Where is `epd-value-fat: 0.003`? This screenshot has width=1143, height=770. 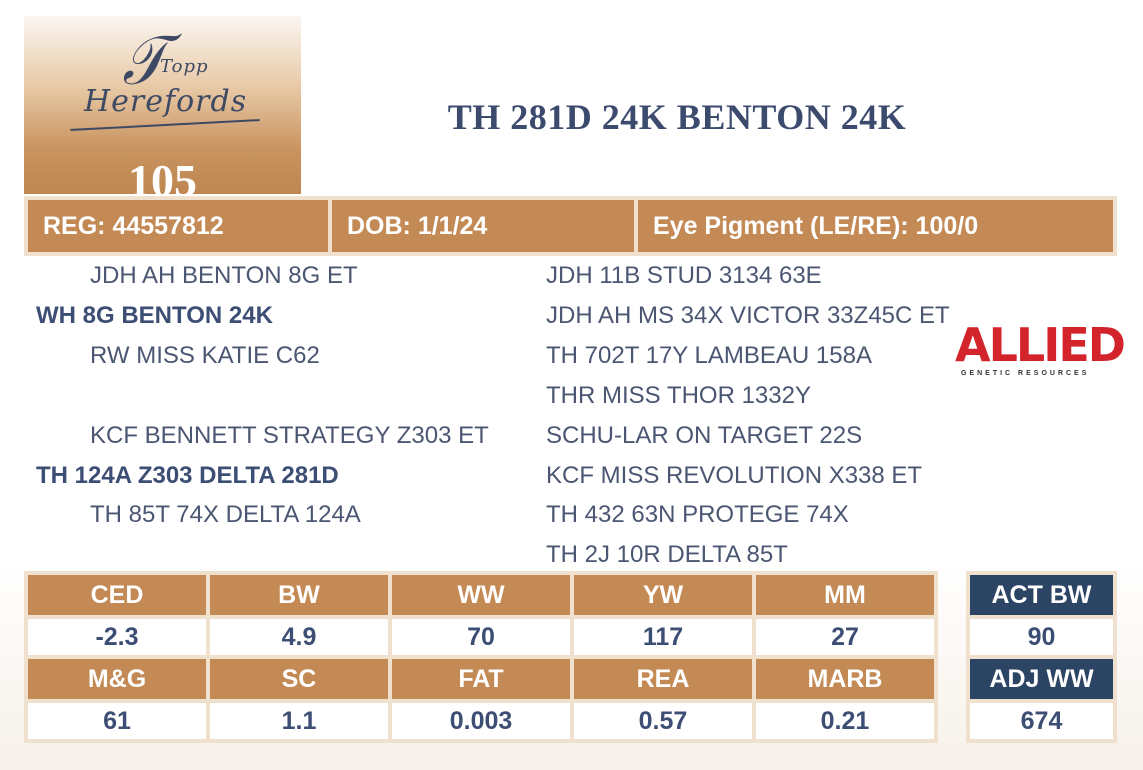 epd-value-fat: 0.003 is located at coordinates (481, 721).